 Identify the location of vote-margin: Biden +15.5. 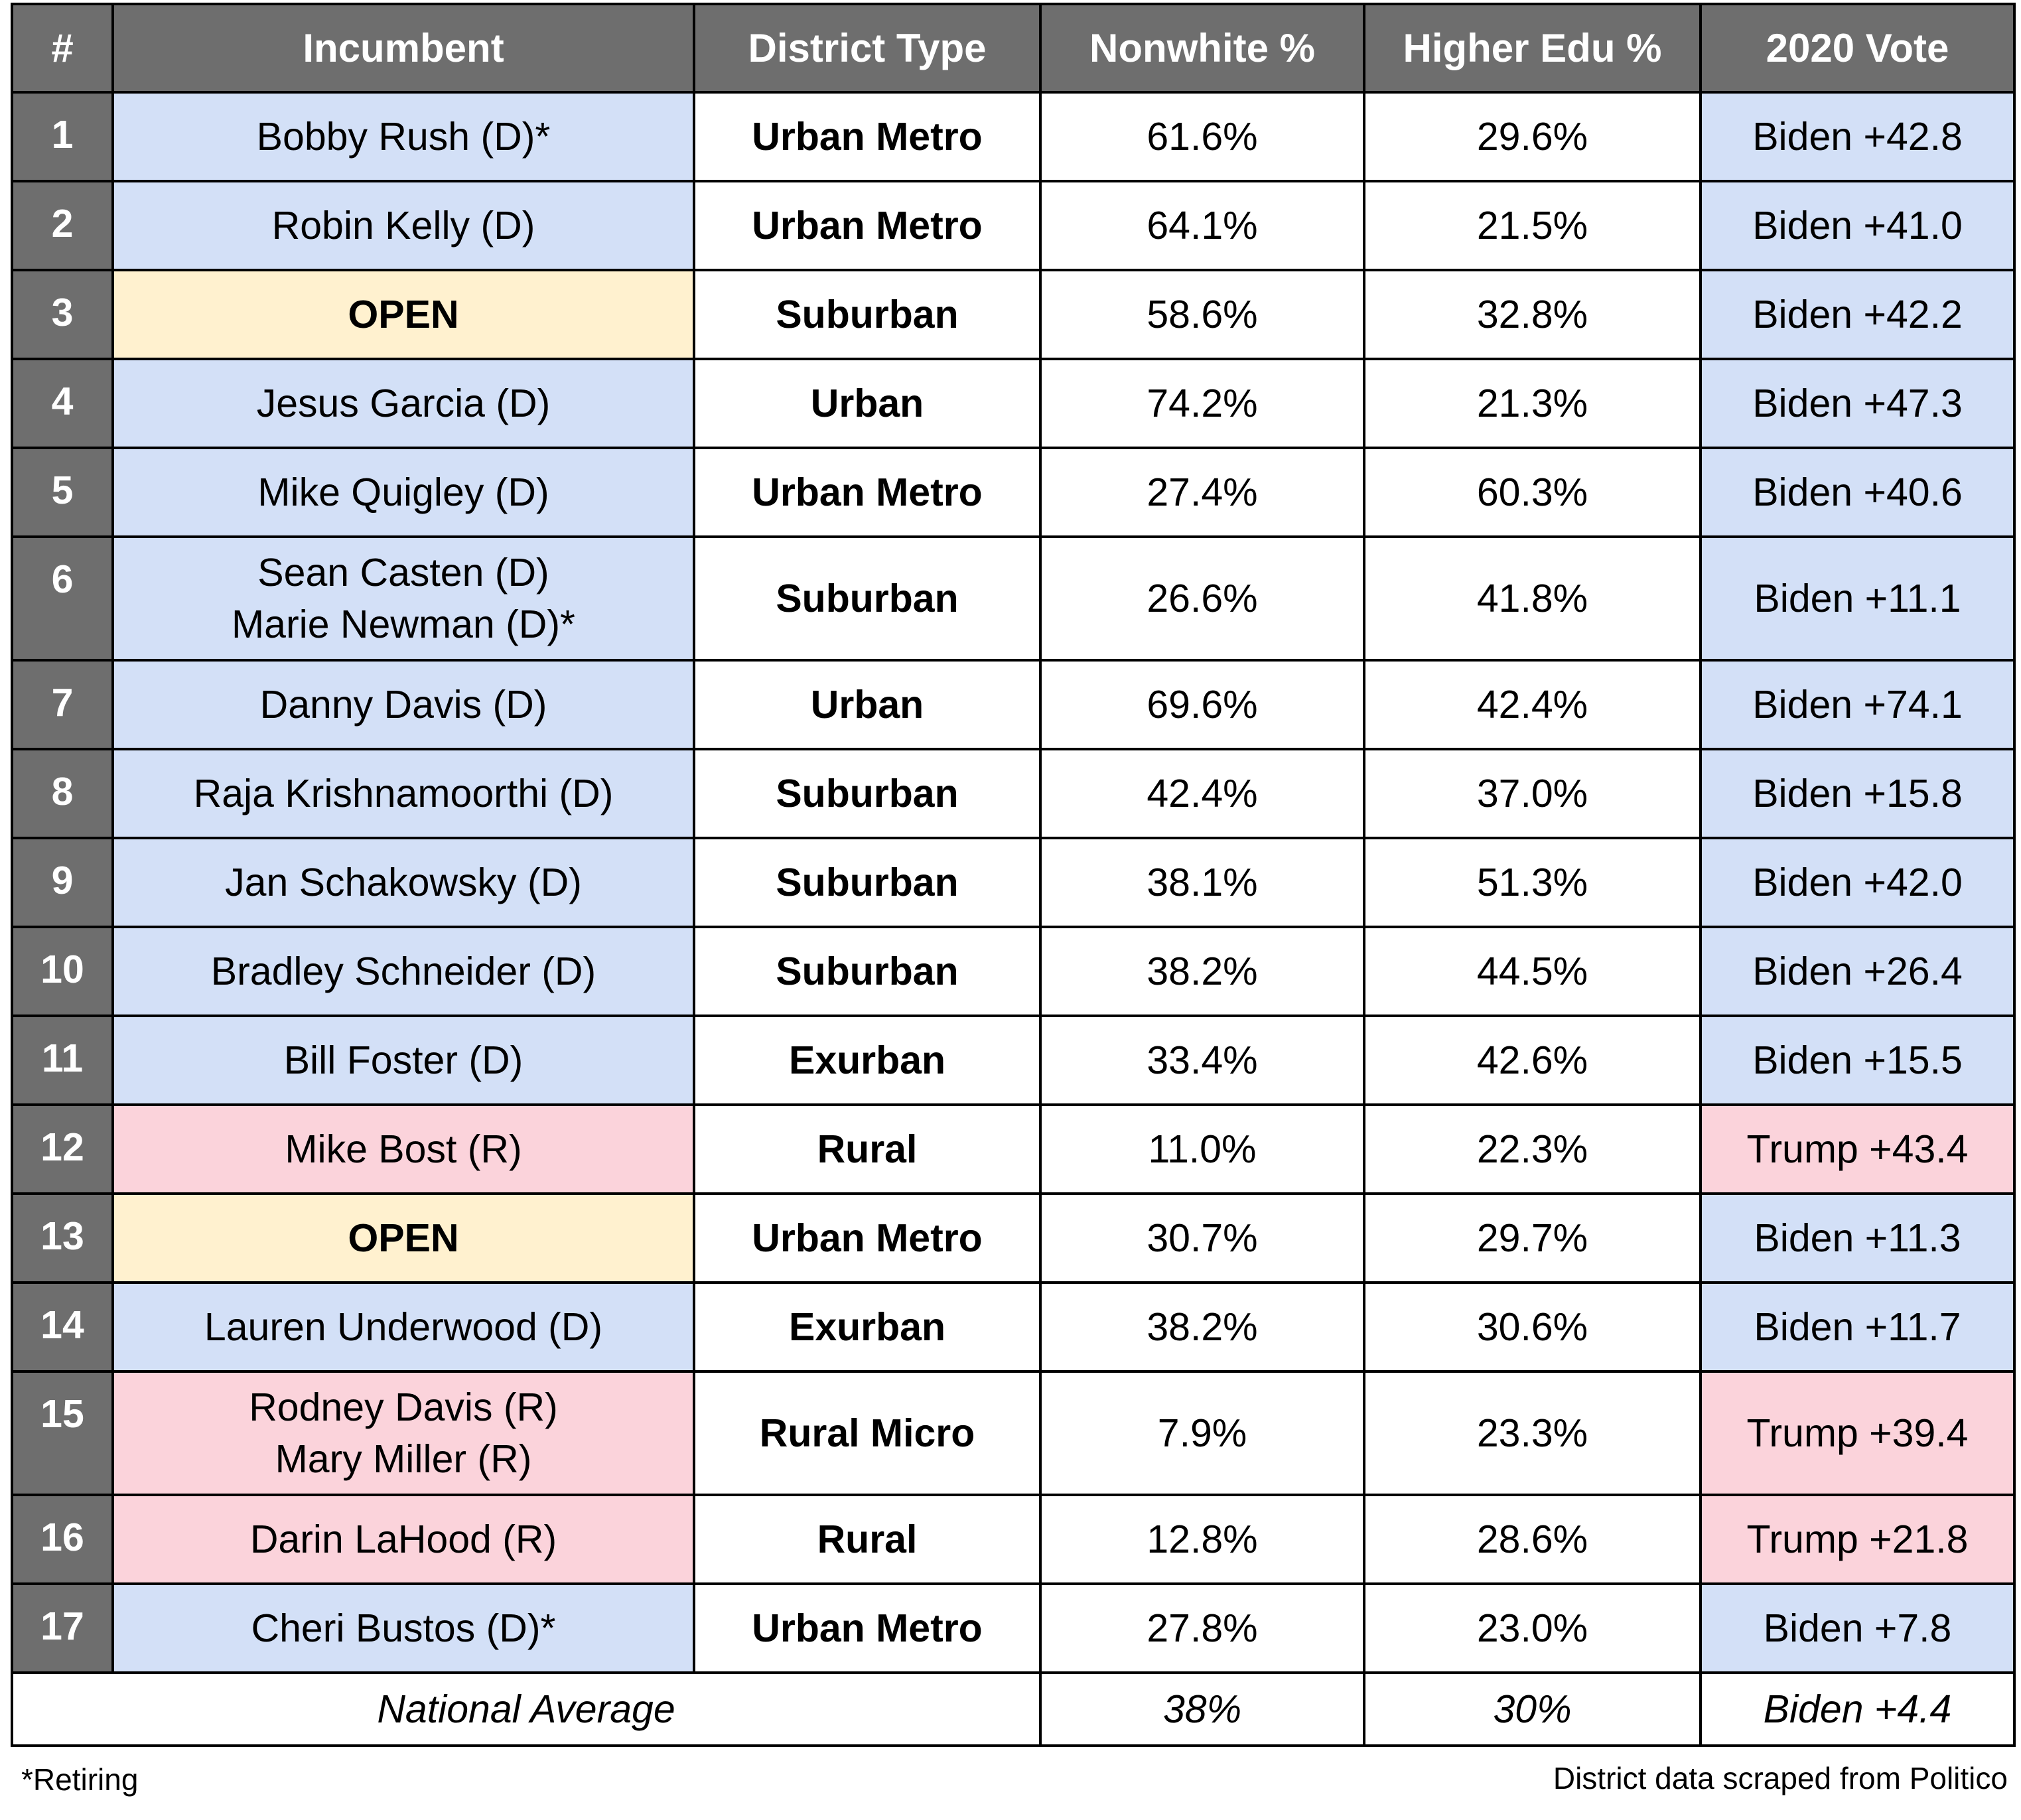
(1857, 1060).